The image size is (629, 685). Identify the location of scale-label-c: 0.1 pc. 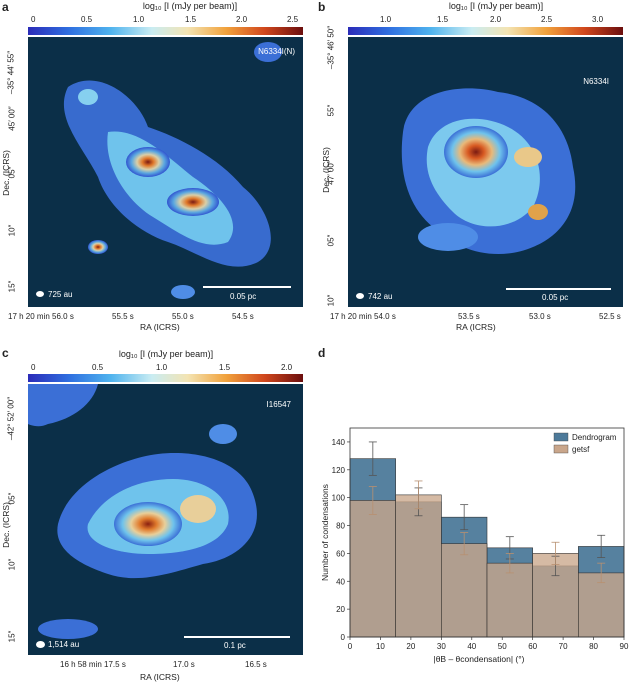
(235, 645).